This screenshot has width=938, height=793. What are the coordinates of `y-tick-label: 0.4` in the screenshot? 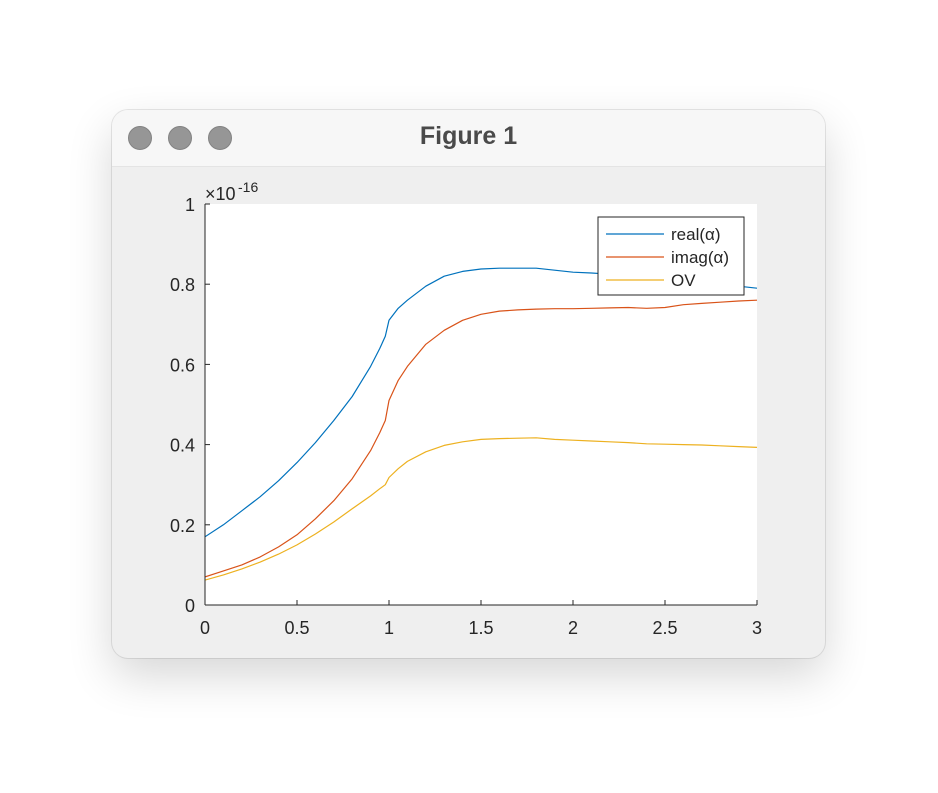 It's located at (182, 446).